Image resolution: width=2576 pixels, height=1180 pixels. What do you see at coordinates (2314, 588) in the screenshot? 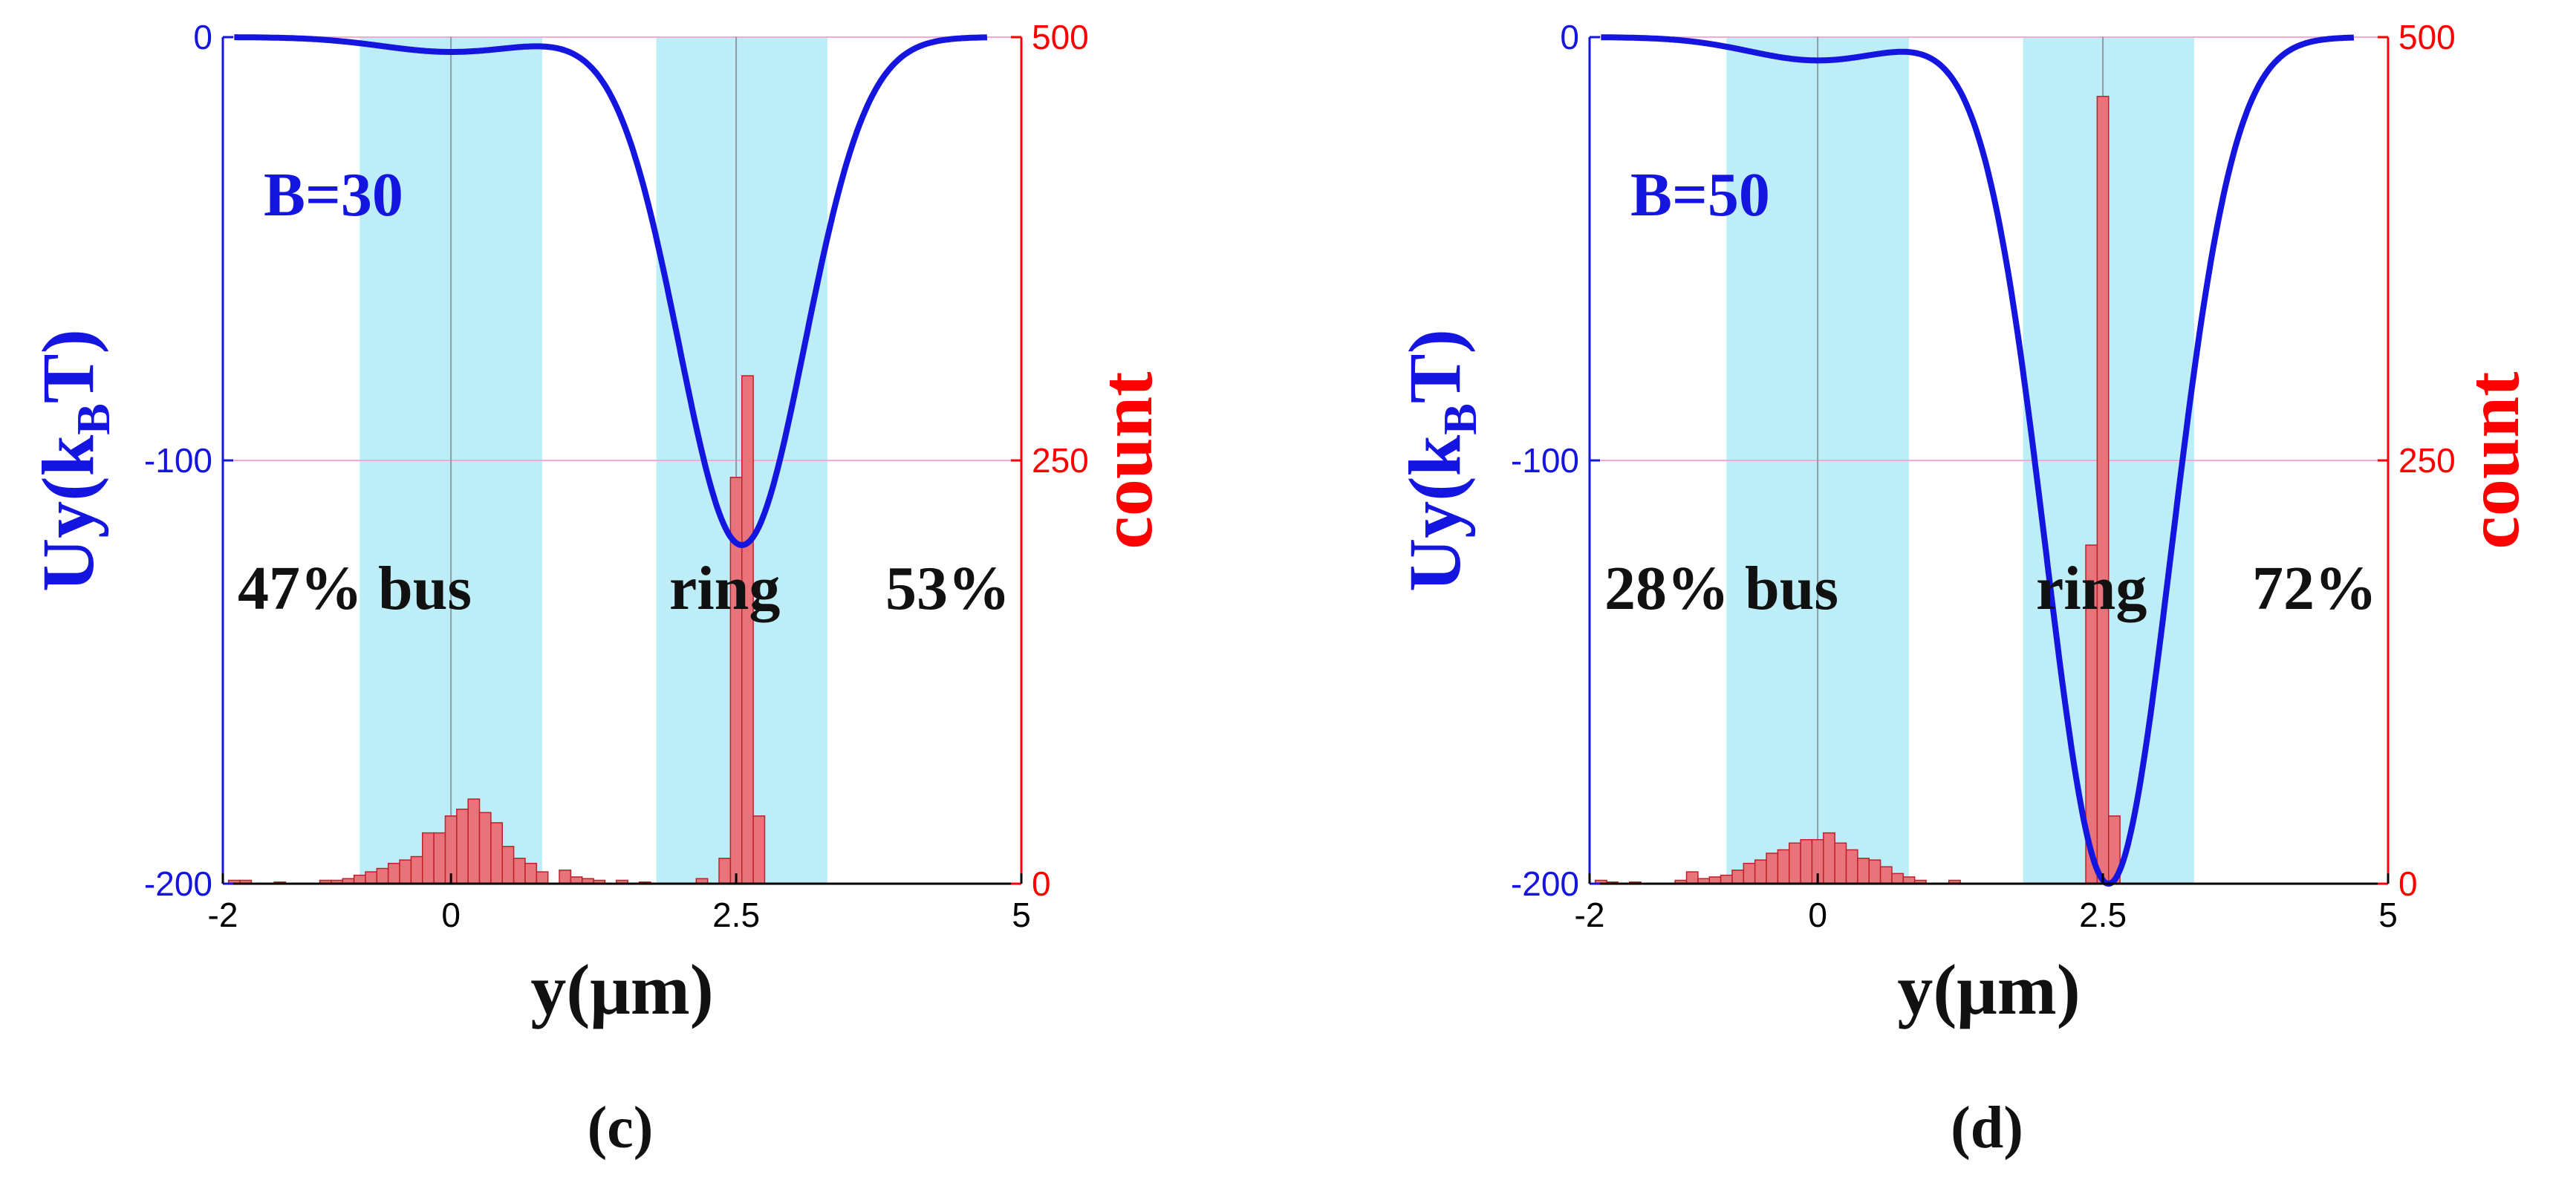
I see `ring-percentage-text: 72%` at bounding box center [2314, 588].